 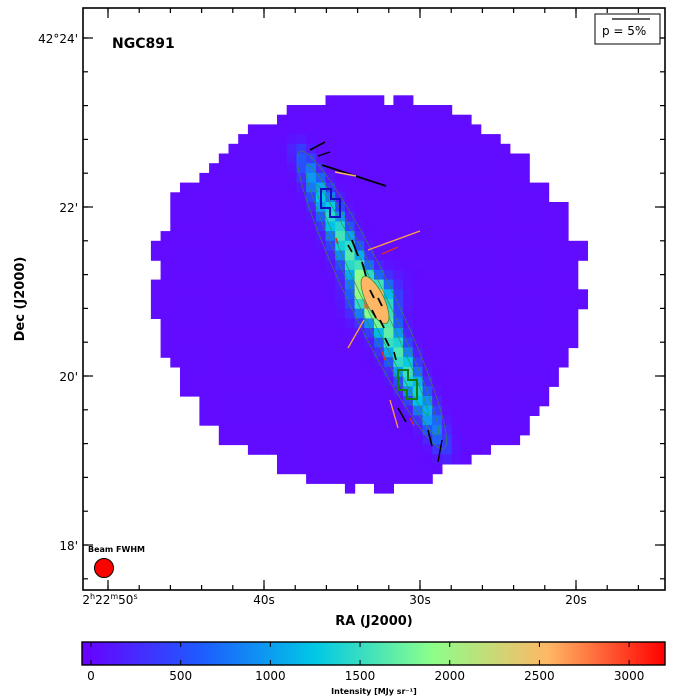 I want to click on y-tick-label-24: 42°24', so click(x=58, y=39).